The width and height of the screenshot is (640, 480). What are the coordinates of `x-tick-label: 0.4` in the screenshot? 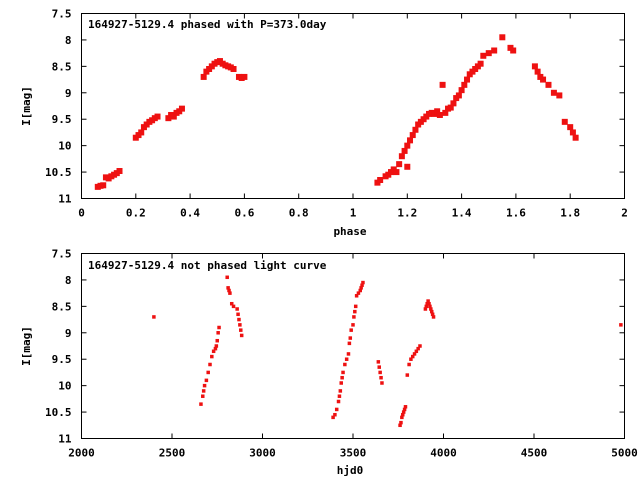 It's located at (190, 213).